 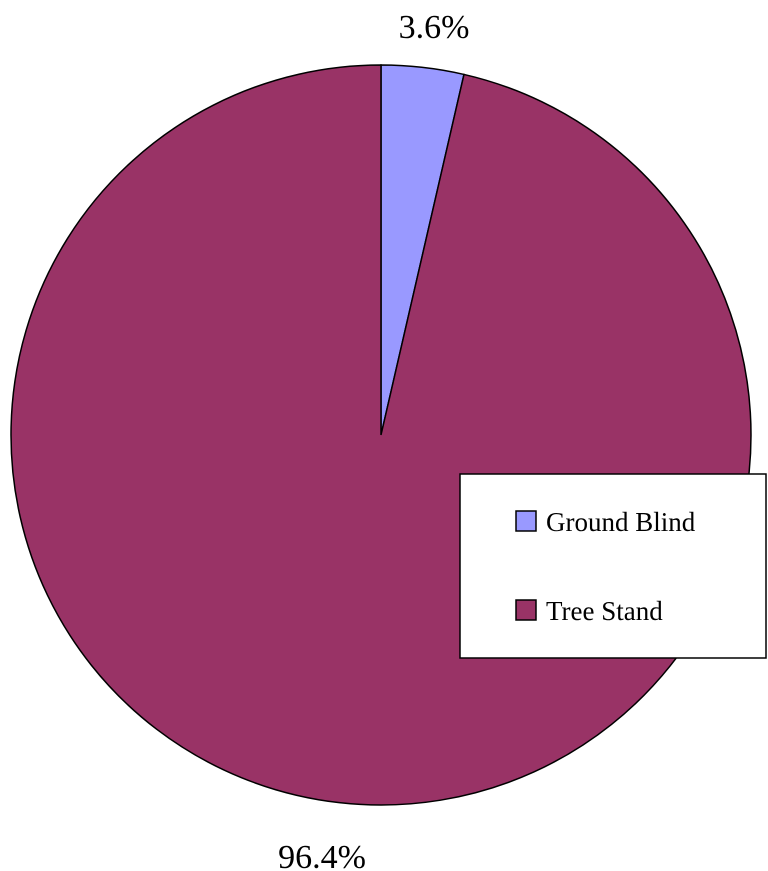 What do you see at coordinates (604, 611) in the screenshot?
I see `legend-label-tree-stand: Tree Stand` at bounding box center [604, 611].